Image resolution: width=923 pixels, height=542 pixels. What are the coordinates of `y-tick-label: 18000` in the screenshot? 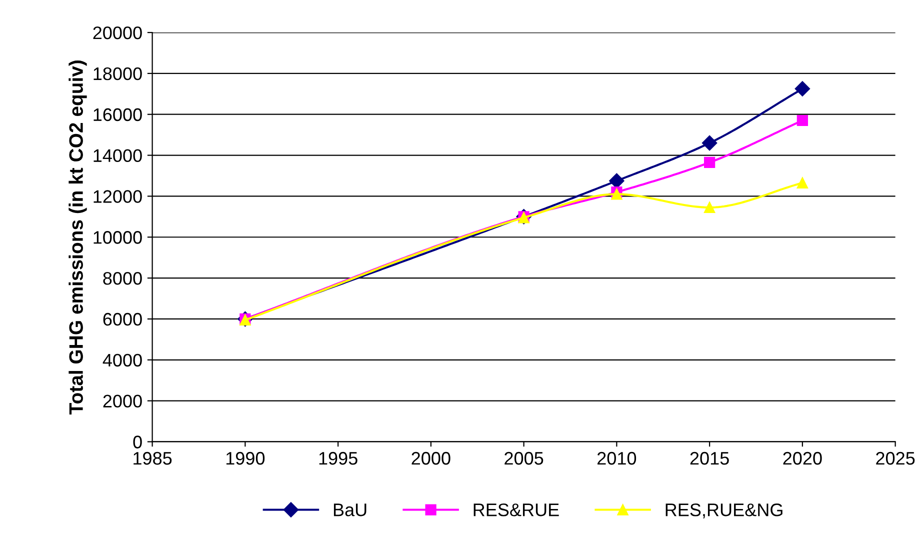 It's located at (118, 73).